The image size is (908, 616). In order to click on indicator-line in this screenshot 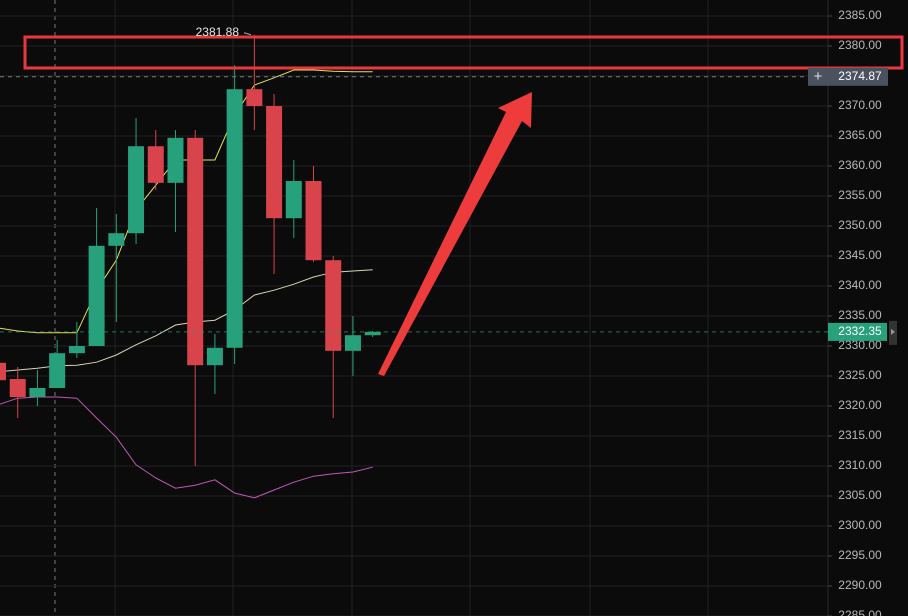, I will do `click(186, 447)`.